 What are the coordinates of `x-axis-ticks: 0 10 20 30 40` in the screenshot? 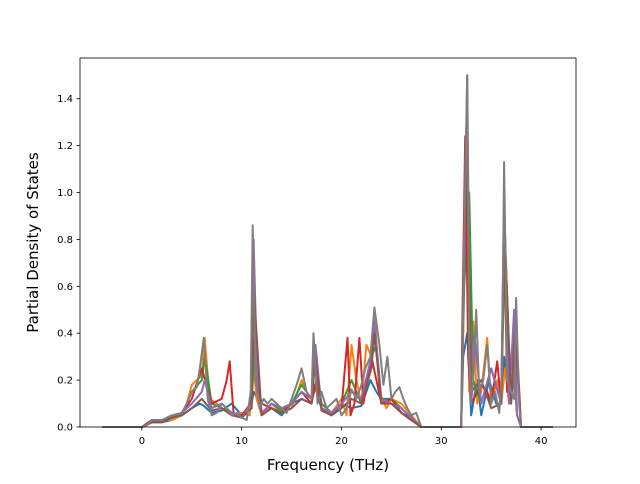 It's located at (343, 437).